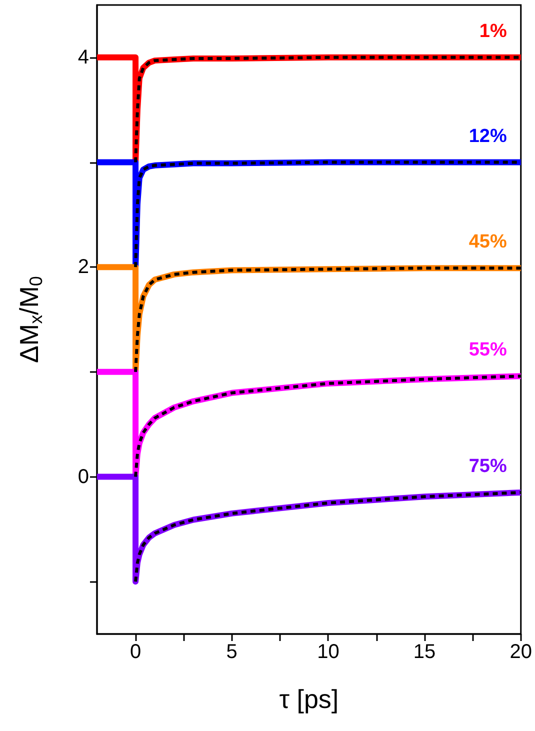 Image resolution: width=535 pixels, height=731 pixels. Describe the element at coordinates (83, 57) in the screenshot. I see `y-tick-label: 4` at that location.